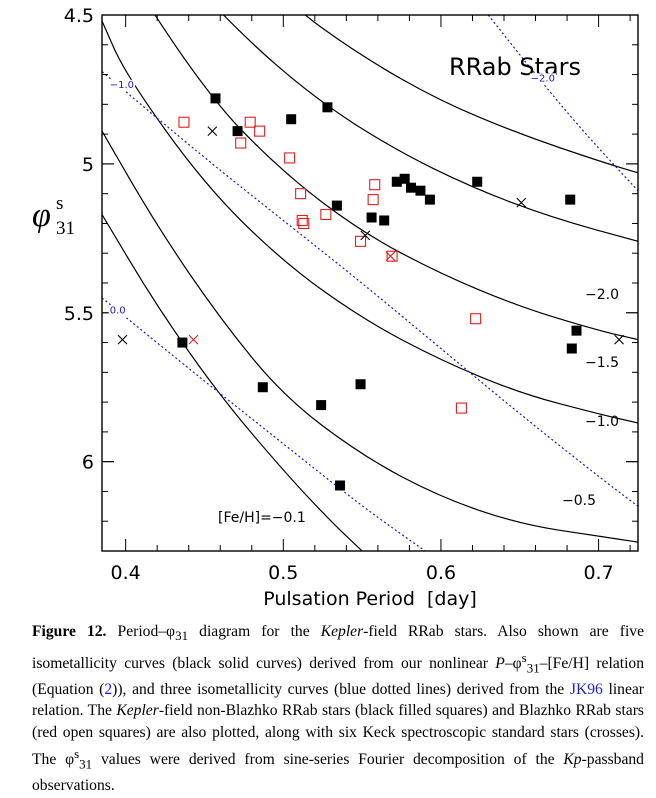 This screenshot has width=656, height=798. What do you see at coordinates (500, 663) in the screenshot?
I see `caption-p-italic: P` at bounding box center [500, 663].